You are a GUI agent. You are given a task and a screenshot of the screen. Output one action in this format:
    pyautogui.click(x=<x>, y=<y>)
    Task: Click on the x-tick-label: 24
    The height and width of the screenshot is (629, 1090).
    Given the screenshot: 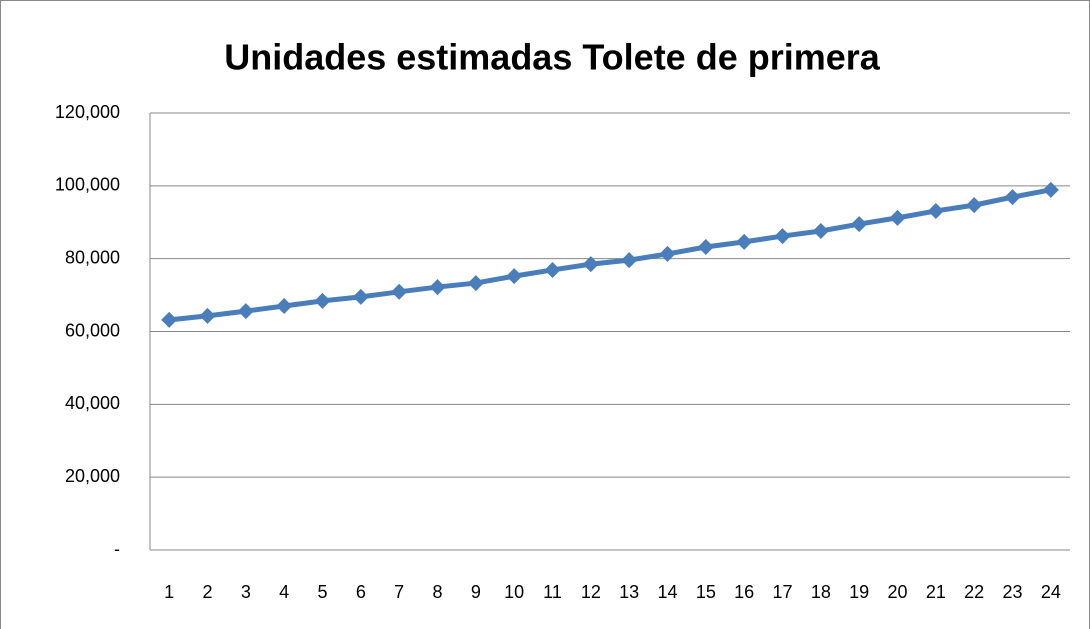 What is the action you would take?
    pyautogui.click(x=1051, y=592)
    